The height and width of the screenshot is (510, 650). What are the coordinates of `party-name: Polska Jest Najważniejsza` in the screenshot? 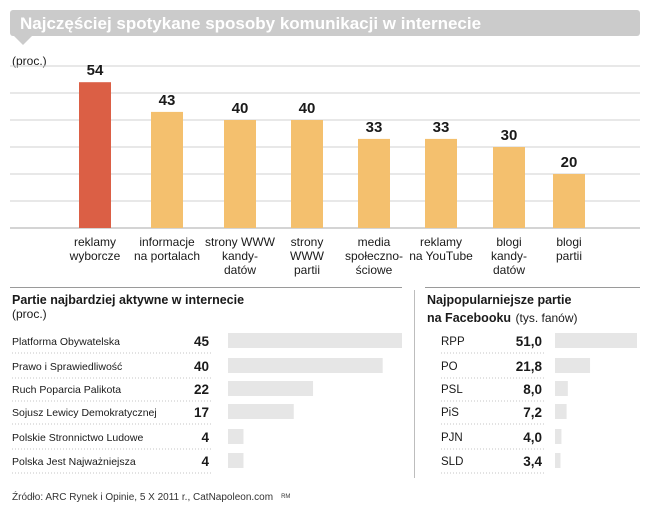 It's located at (74, 462).